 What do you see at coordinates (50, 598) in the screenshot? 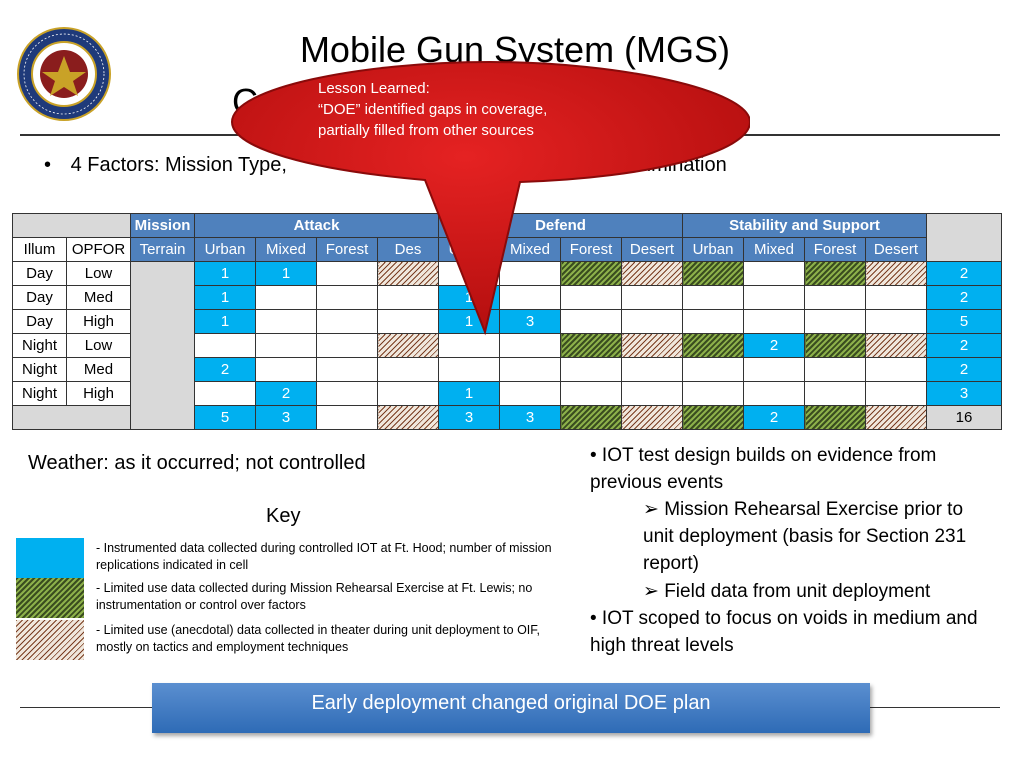
I see `key-swatch-green` at bounding box center [50, 598].